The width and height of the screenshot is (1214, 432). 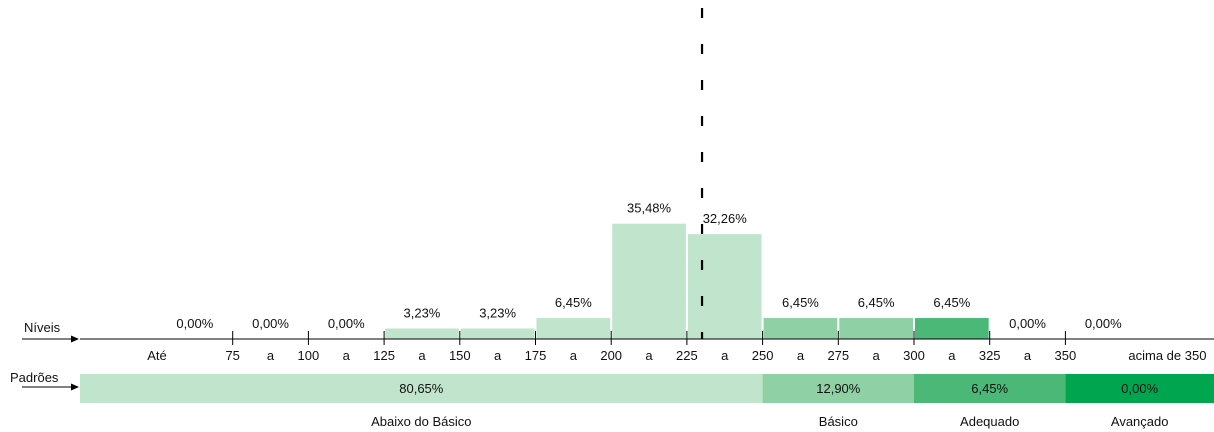 I want to click on scale-label-a1: a, so click(x=271, y=355).